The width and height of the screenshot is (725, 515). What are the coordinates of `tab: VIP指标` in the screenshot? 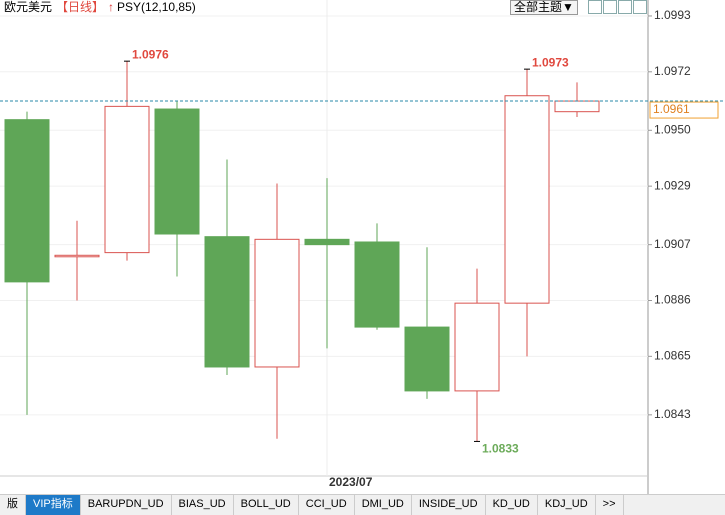 It's located at (53, 505).